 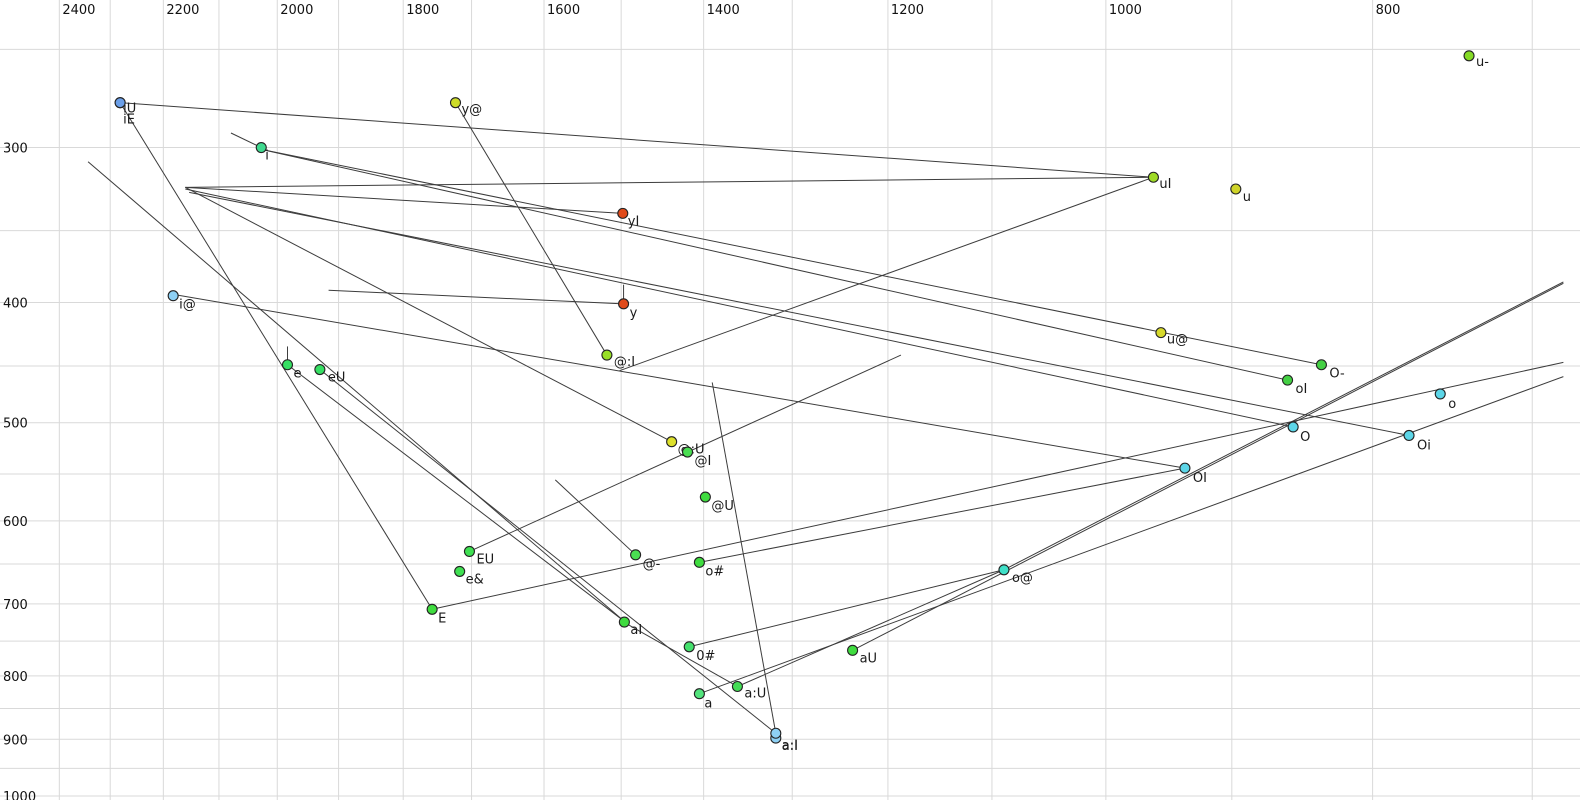 I want to click on data-point-@I, so click(x=687, y=452).